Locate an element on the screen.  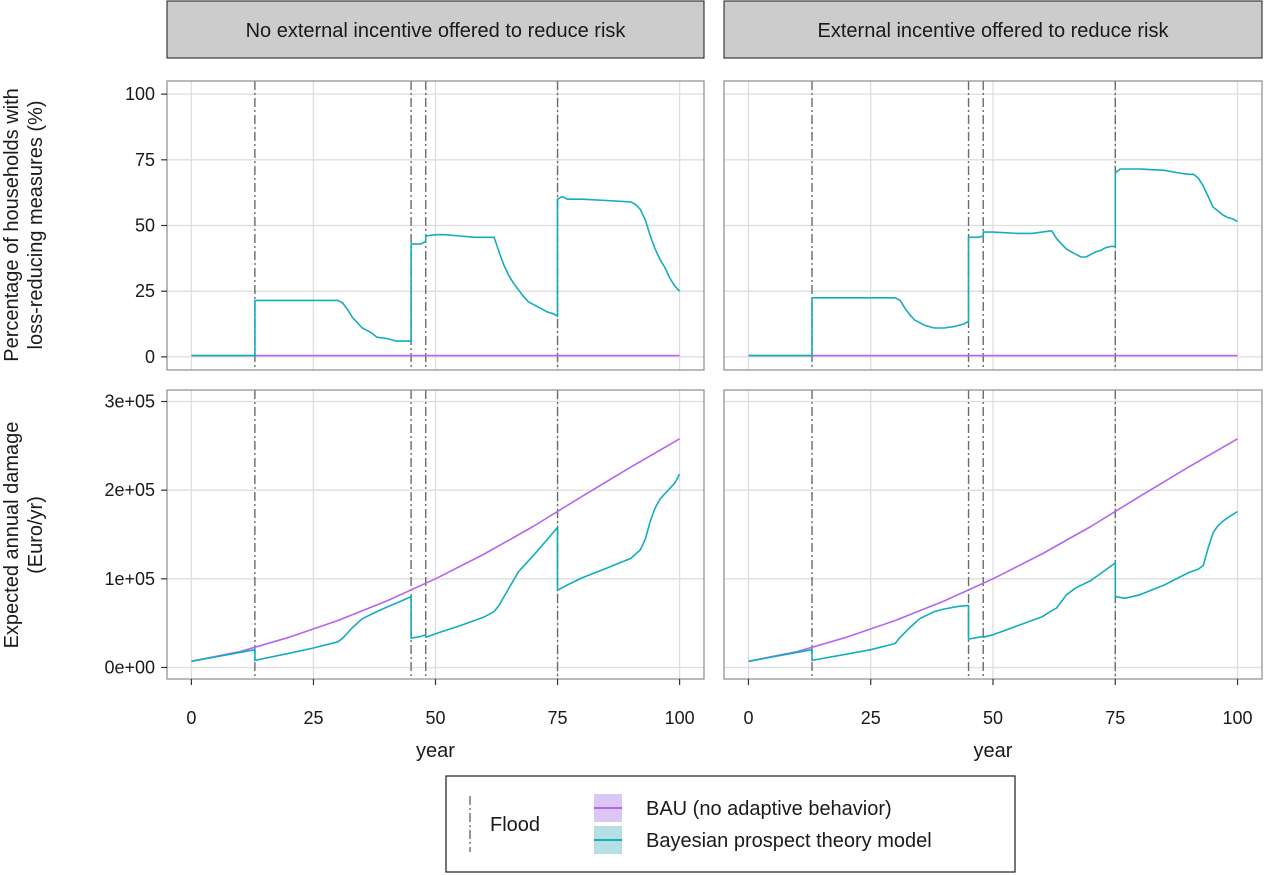
y-tick-label: 2e+05 is located at coordinates (129, 490).